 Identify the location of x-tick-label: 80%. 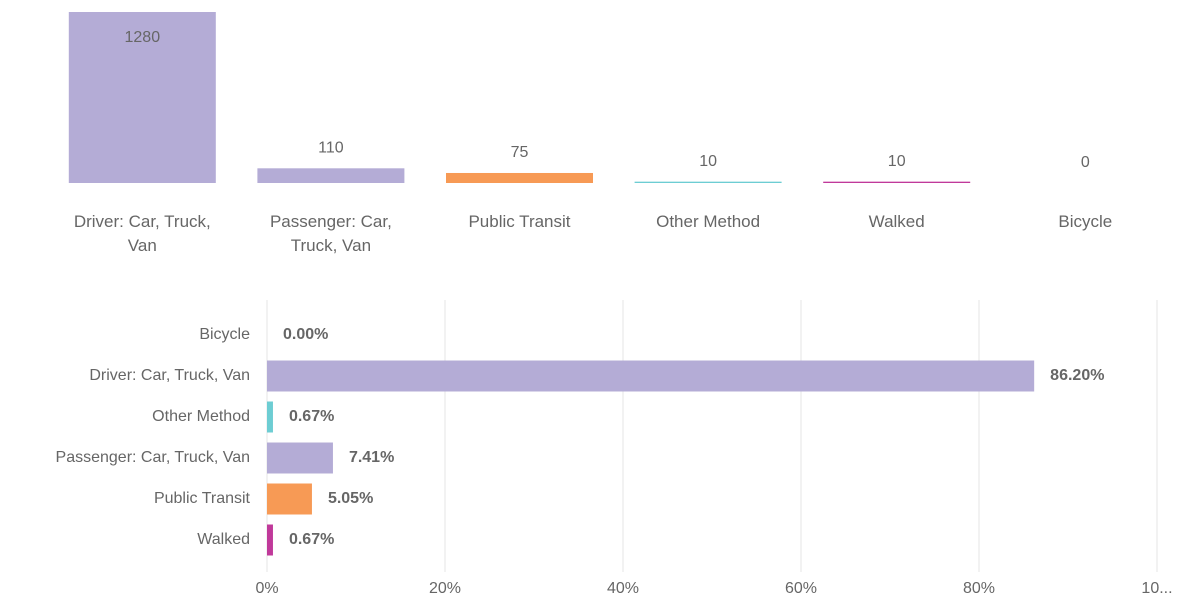
(979, 588).